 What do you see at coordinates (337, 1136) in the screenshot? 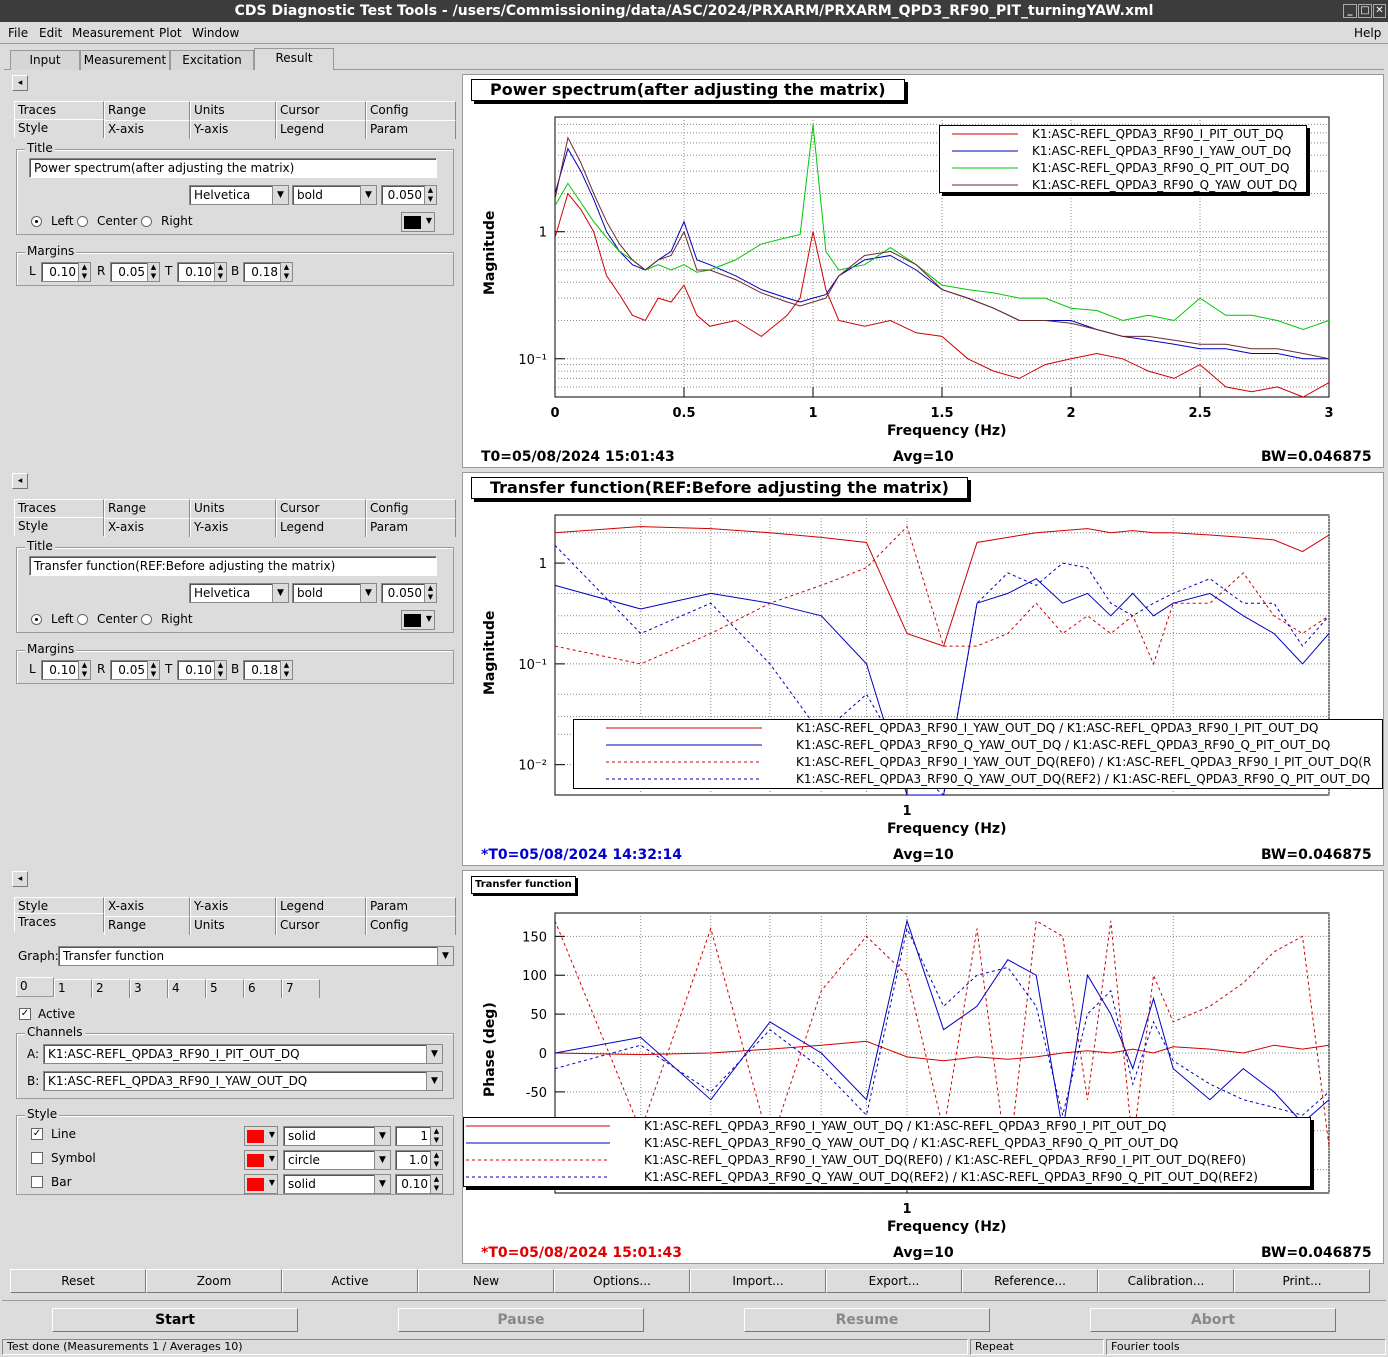
I see `line-style-select: solid ▼` at bounding box center [337, 1136].